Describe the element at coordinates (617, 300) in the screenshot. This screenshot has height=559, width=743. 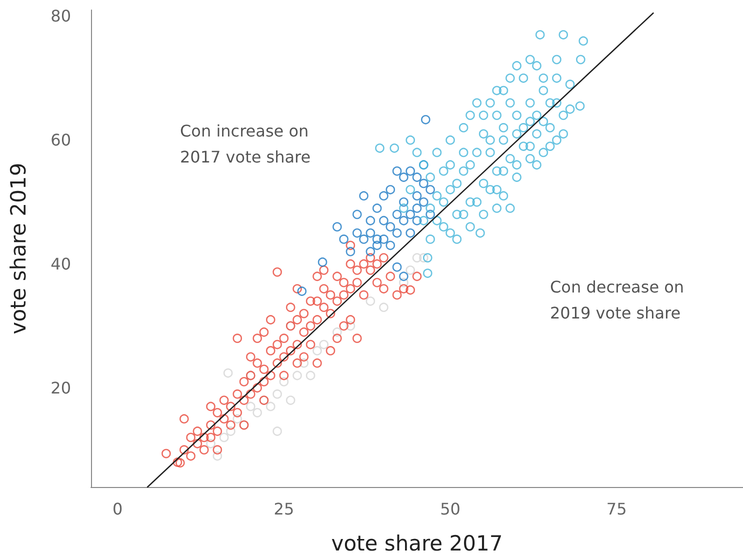
I see `annotation: Con decrease on 2019 vote share` at that location.